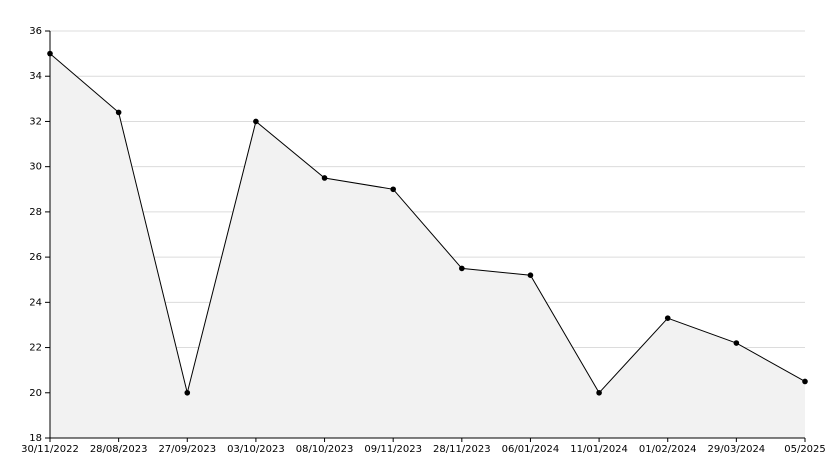  Describe the element at coordinates (35, 302) in the screenshot. I see `y-tick-label: 24` at that location.